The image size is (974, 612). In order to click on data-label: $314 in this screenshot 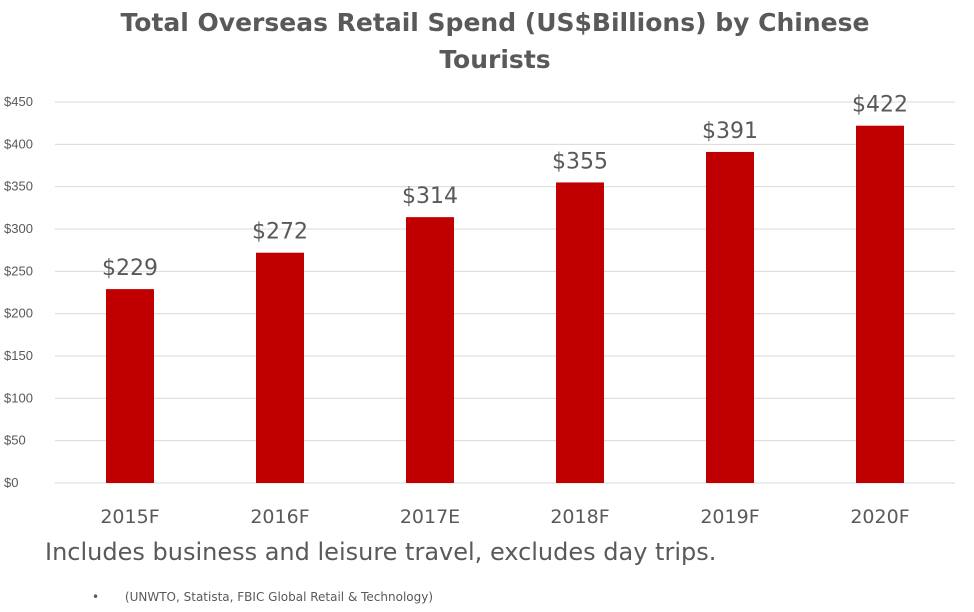, I will do `click(430, 196)`.